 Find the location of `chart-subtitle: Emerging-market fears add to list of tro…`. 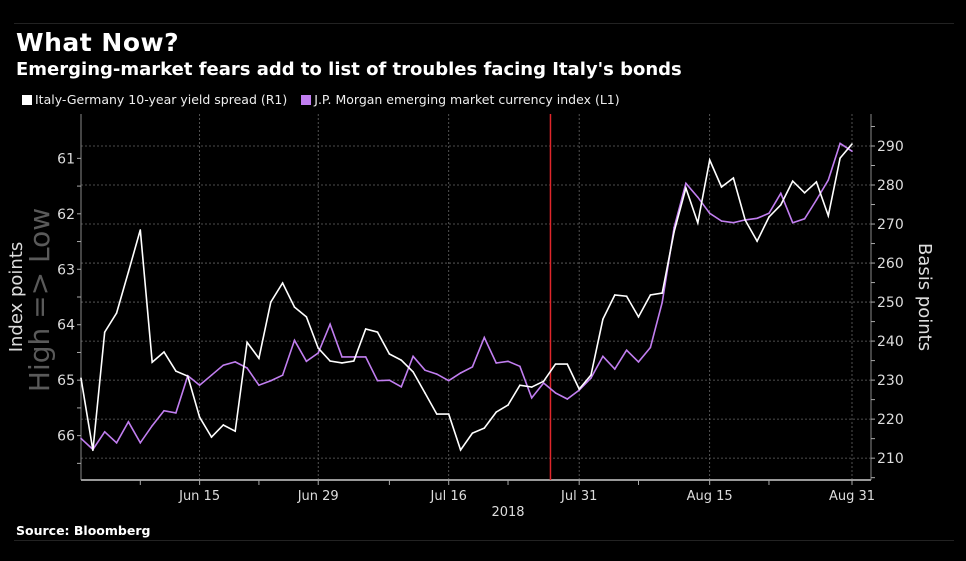

chart-subtitle: Emerging-market fears add to list of tro… is located at coordinates (349, 69).